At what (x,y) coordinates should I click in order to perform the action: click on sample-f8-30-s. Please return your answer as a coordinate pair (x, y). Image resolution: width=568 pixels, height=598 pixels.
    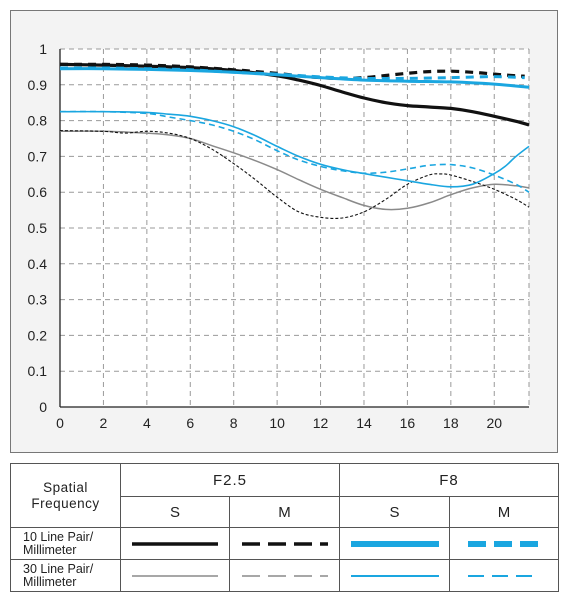
    Looking at the image, I should click on (395, 575).